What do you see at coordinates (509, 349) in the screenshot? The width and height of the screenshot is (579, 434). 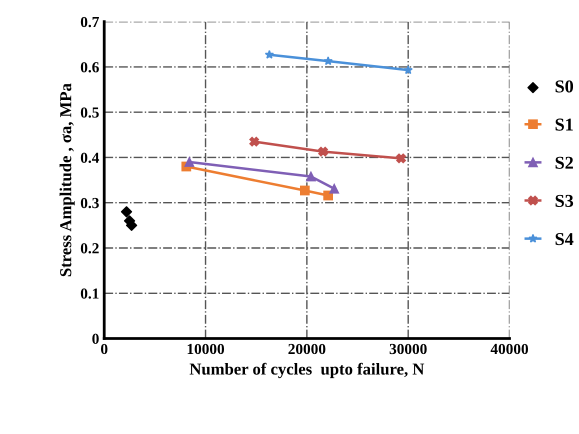 I see `x-tick-label: 40000` at bounding box center [509, 349].